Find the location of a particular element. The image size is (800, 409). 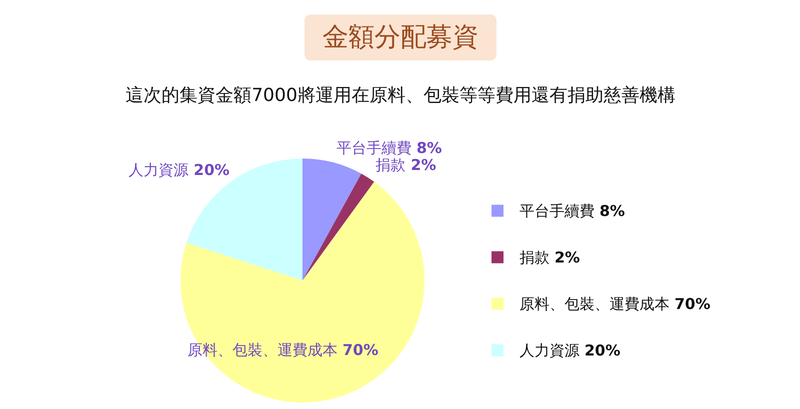

legend-label: 平台手續費 is located at coordinates (557, 211).